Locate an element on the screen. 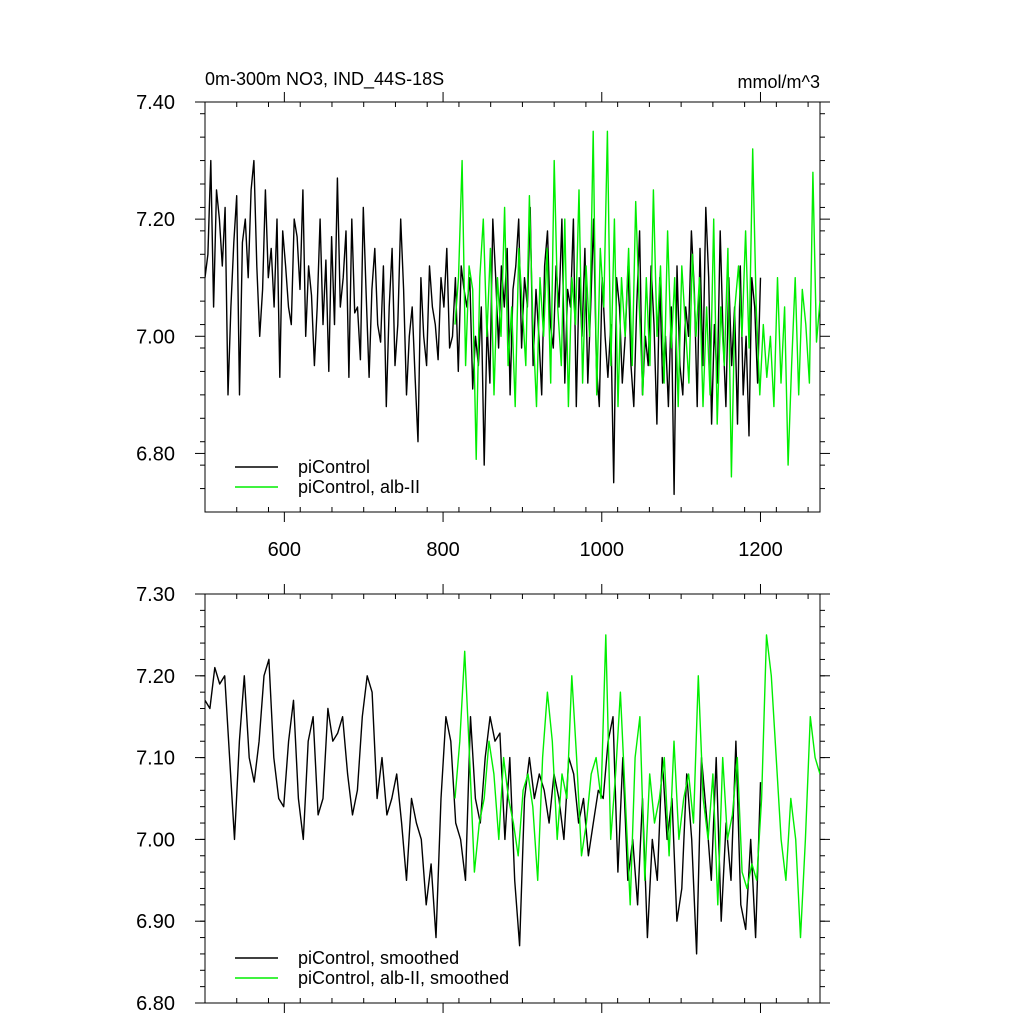  legend-label: piControl, smoothed is located at coordinates (378, 958).